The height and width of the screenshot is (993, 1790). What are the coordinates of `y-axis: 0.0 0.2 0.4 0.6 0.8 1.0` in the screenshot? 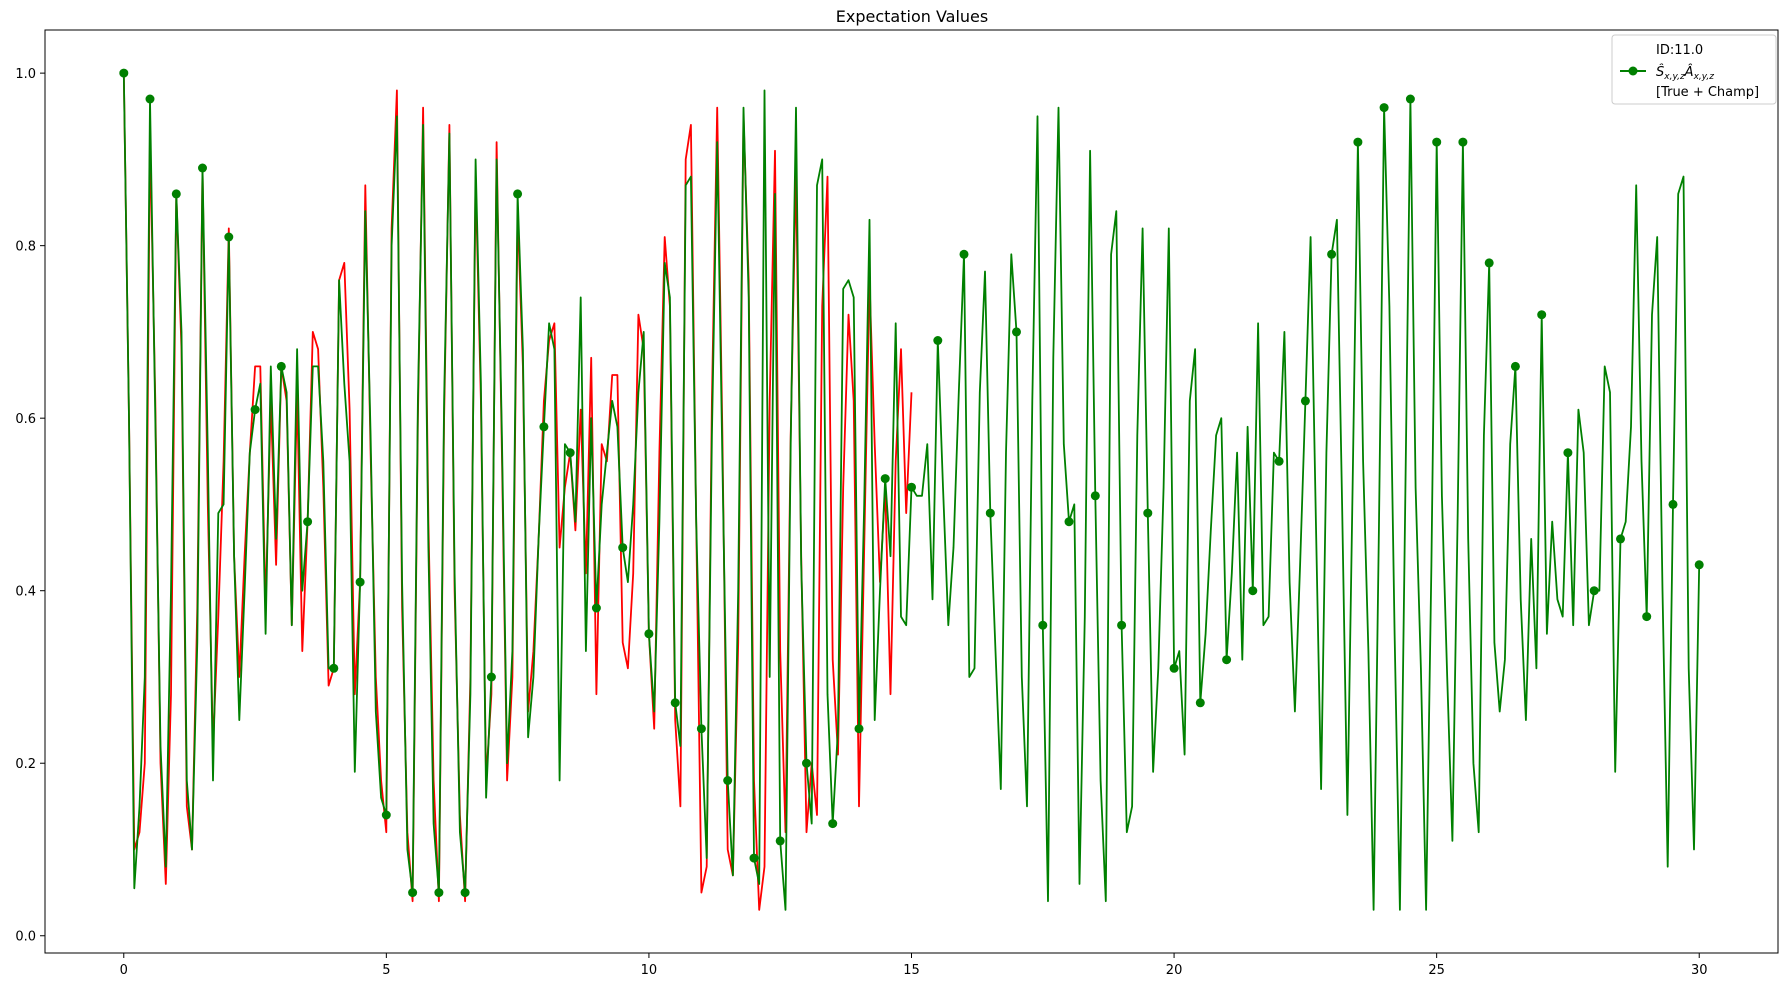 It's located at (30, 506).